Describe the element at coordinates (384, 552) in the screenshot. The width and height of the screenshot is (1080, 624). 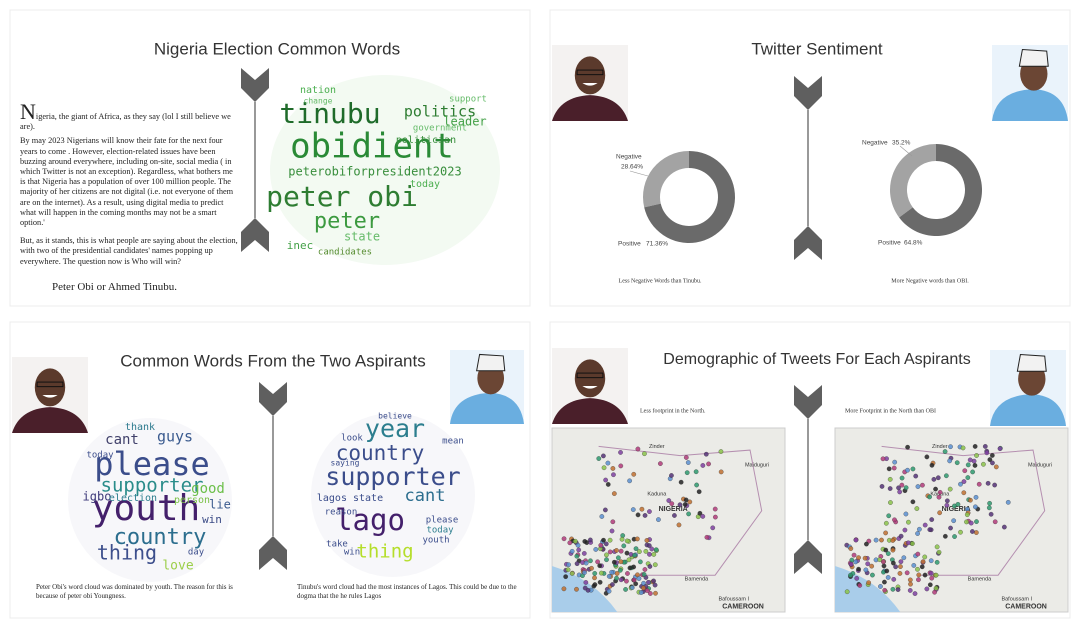
I see `cloud-word: thing` at that location.